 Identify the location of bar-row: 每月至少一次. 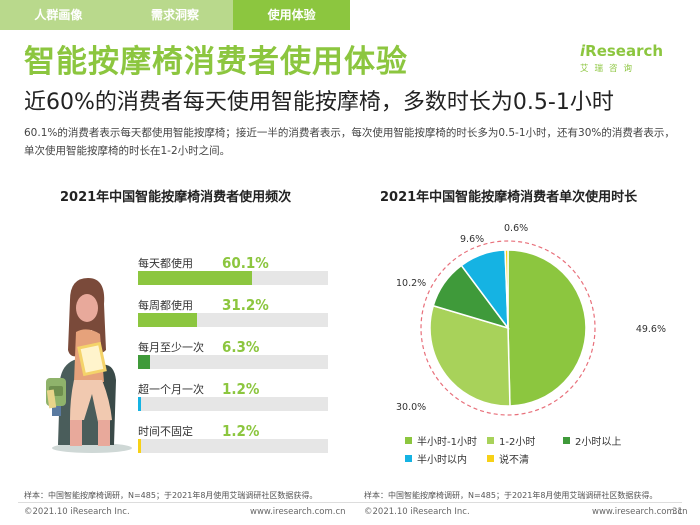
(233, 354).